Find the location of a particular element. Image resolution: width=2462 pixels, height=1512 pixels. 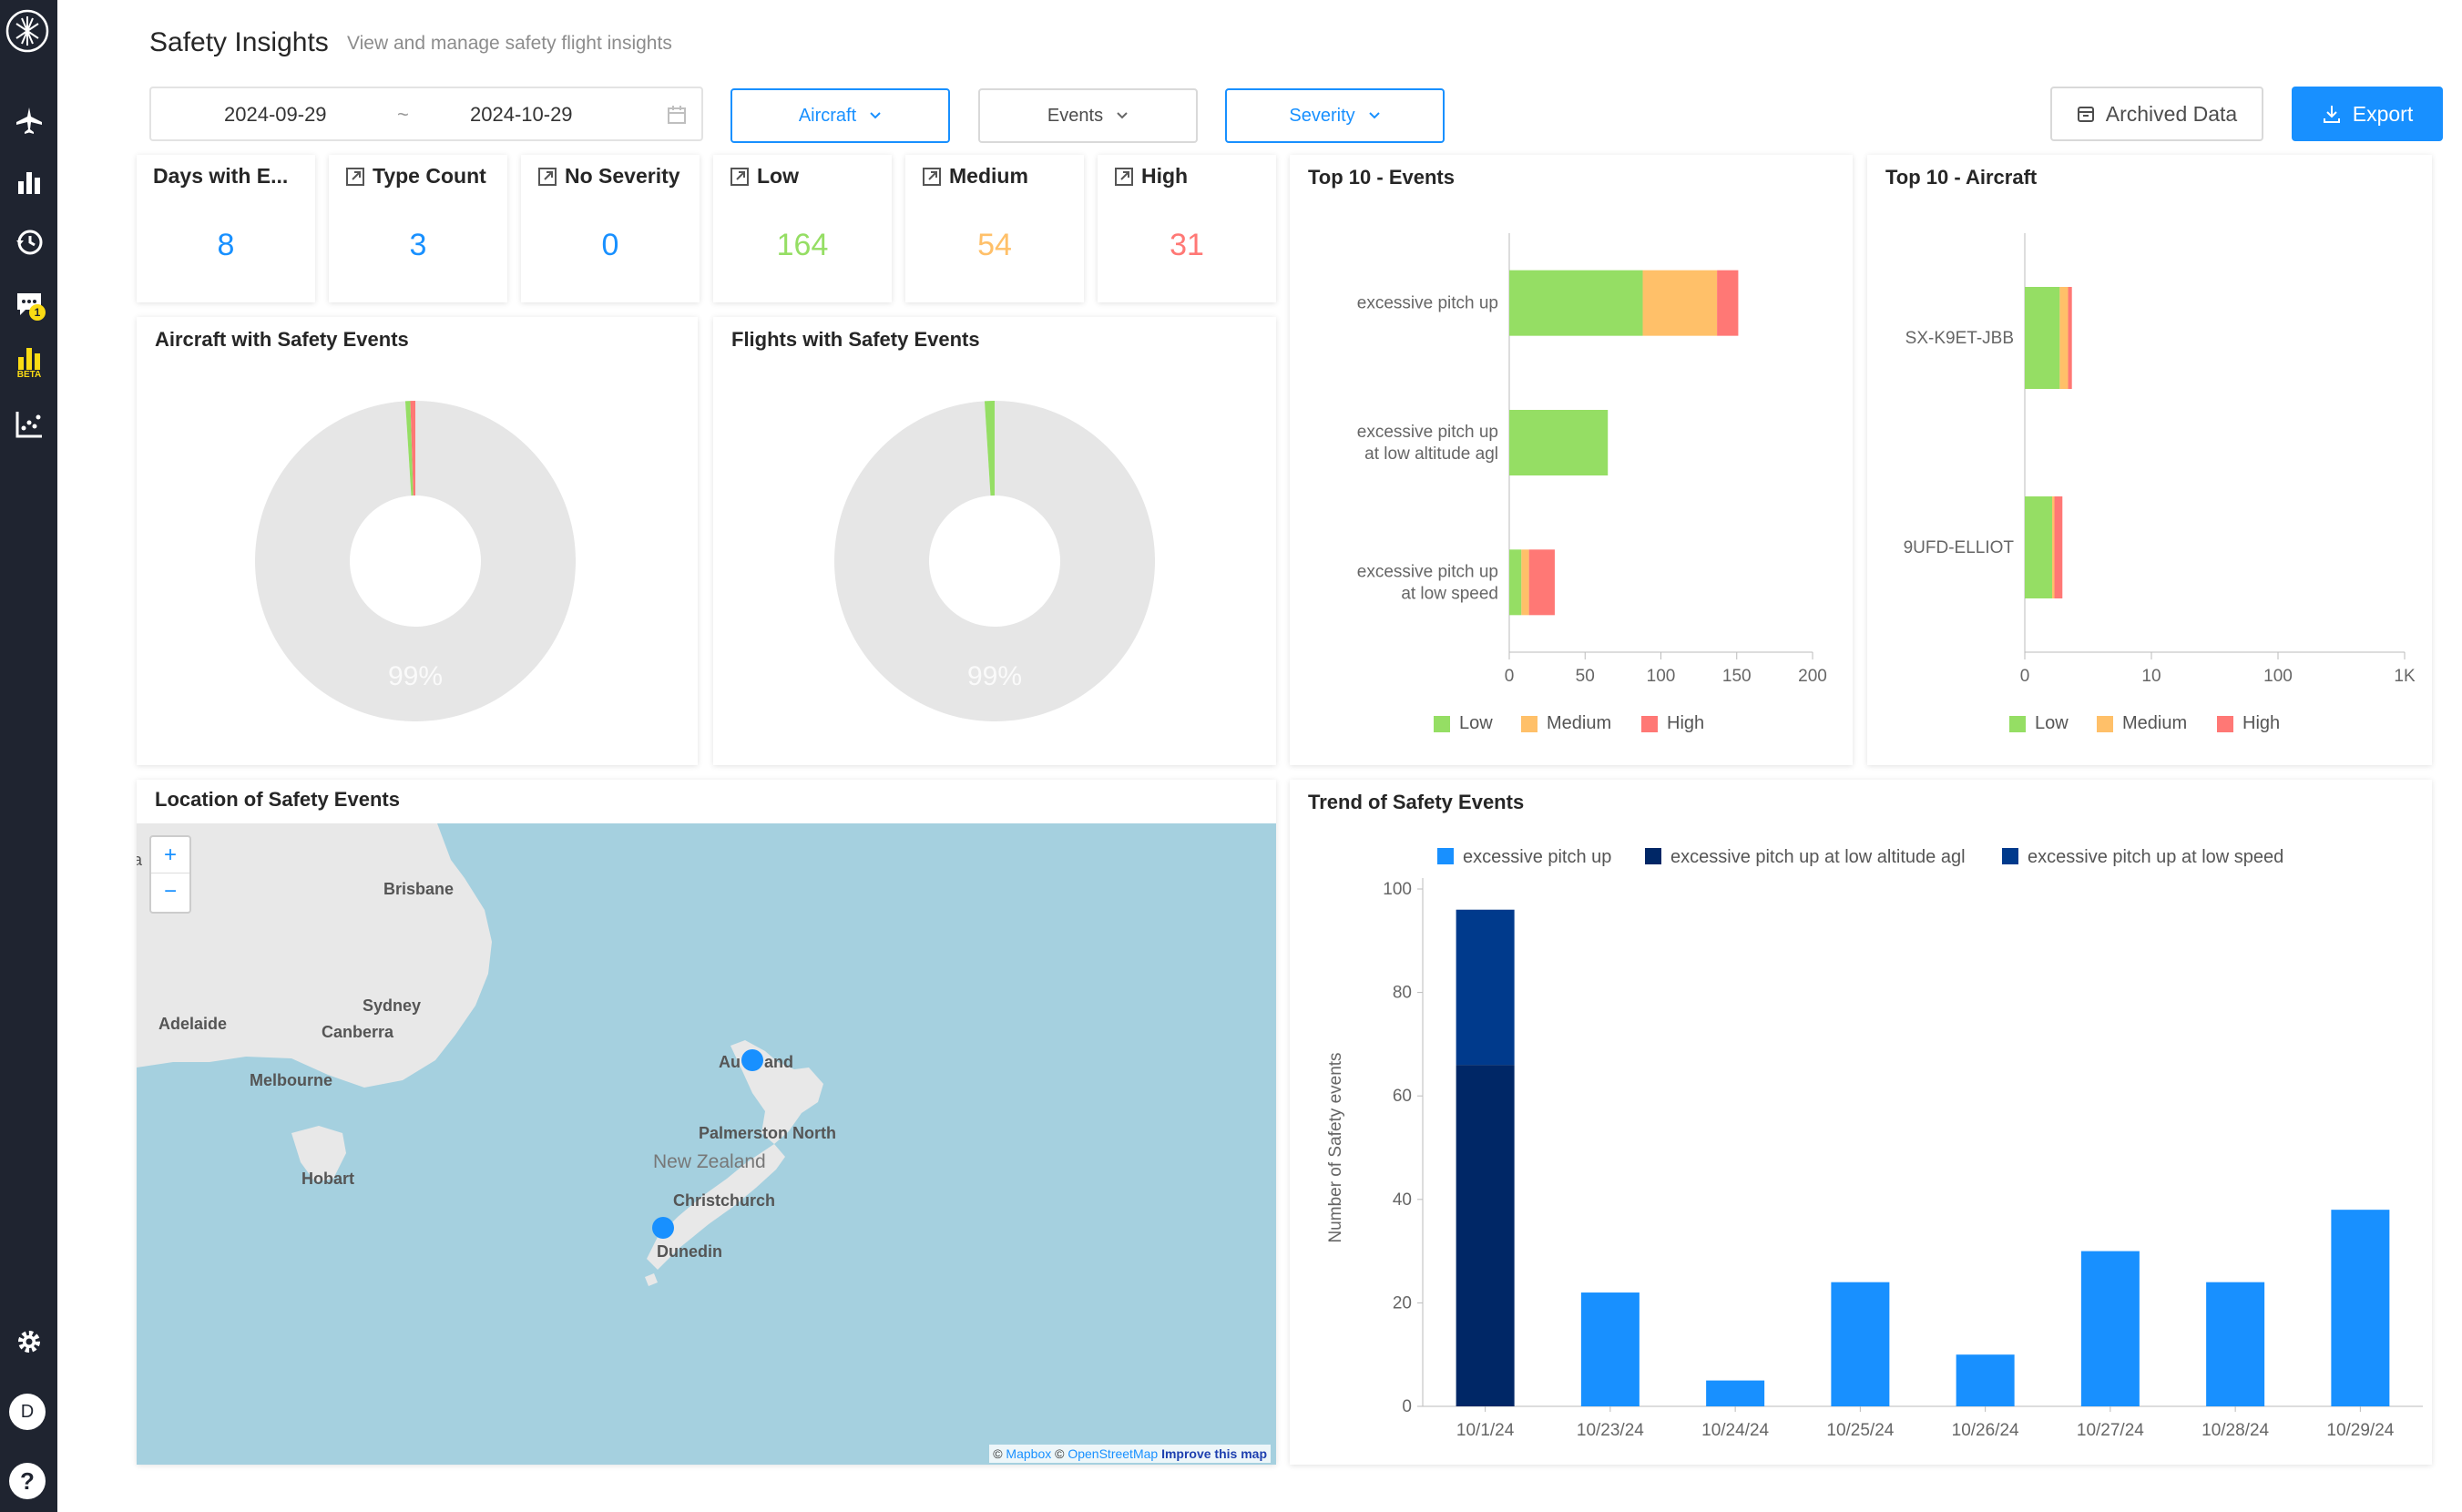

stat-card: Days with E... 8 is located at coordinates (226, 229).